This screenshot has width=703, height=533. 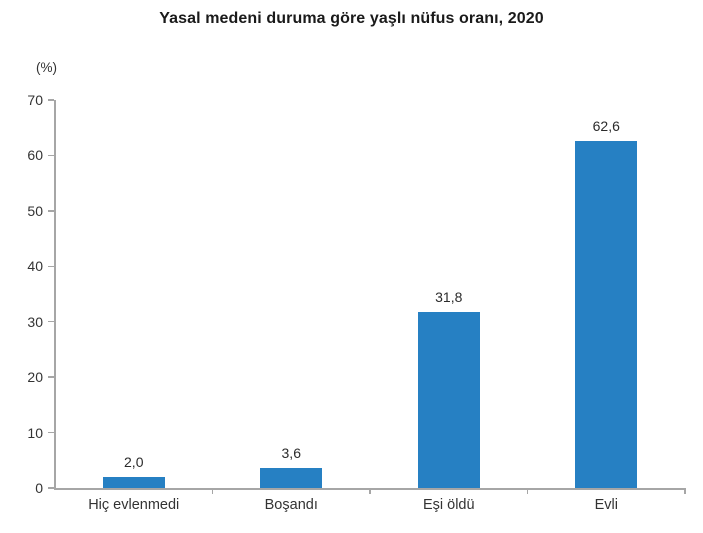 What do you see at coordinates (39, 488) in the screenshot?
I see `y-tick-label: 0` at bounding box center [39, 488].